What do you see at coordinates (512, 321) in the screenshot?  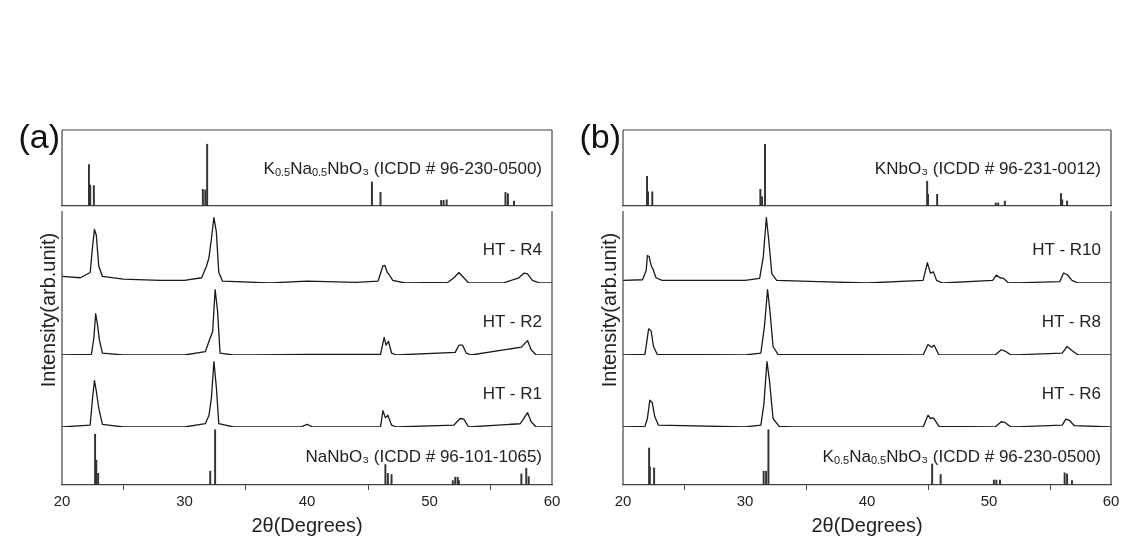 I see `series-label: HT - R2` at bounding box center [512, 321].